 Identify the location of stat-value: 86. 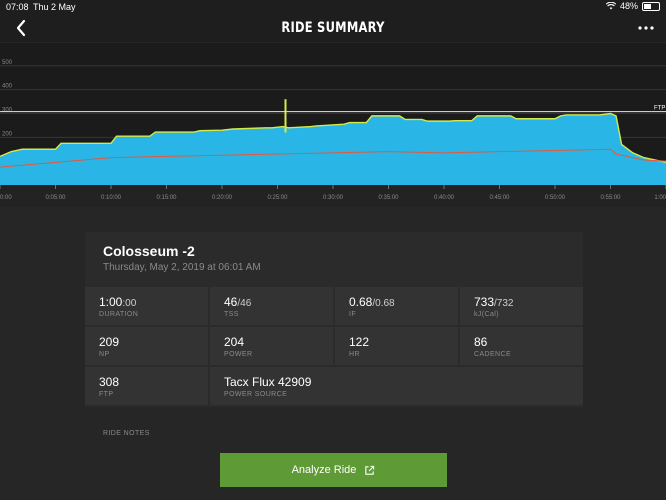
(481, 342).